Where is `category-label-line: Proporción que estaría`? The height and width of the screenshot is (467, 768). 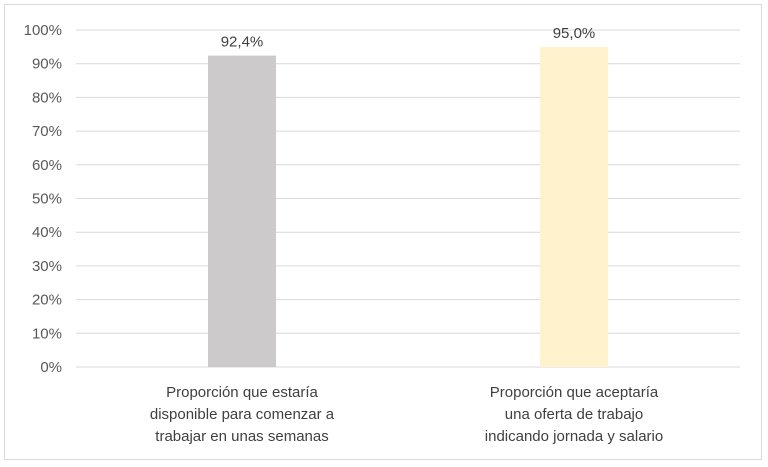 category-label-line: Proporción que estaría is located at coordinates (242, 392).